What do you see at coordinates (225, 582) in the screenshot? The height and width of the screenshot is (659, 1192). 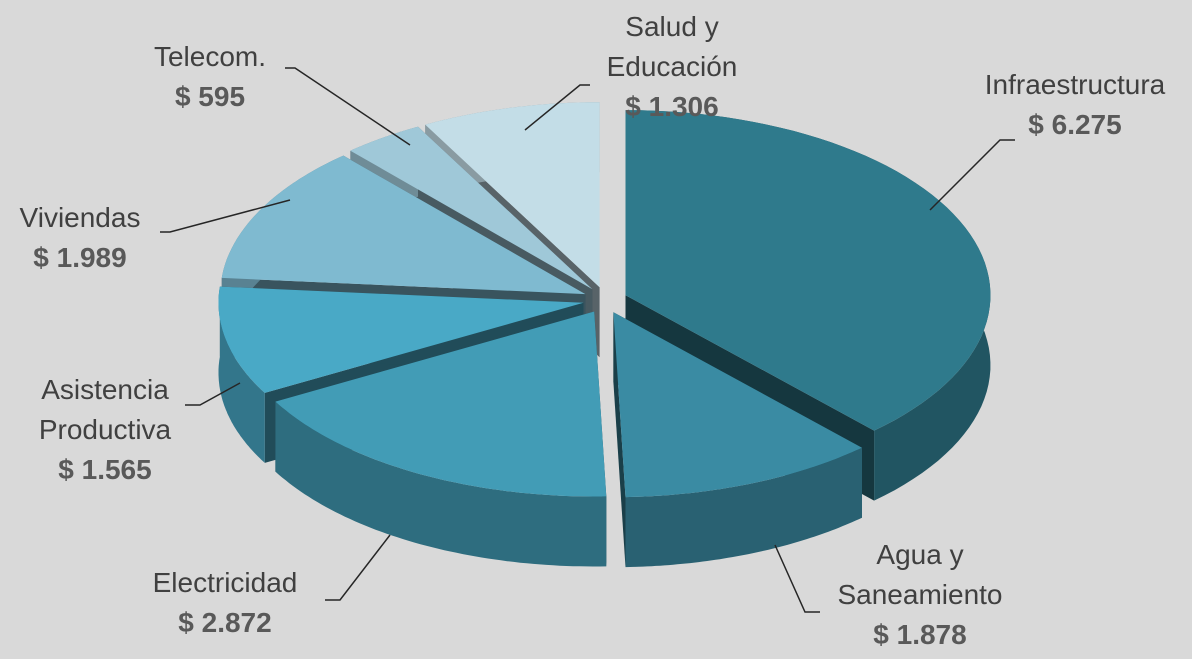 I see `category-name: Electricidad` at bounding box center [225, 582].